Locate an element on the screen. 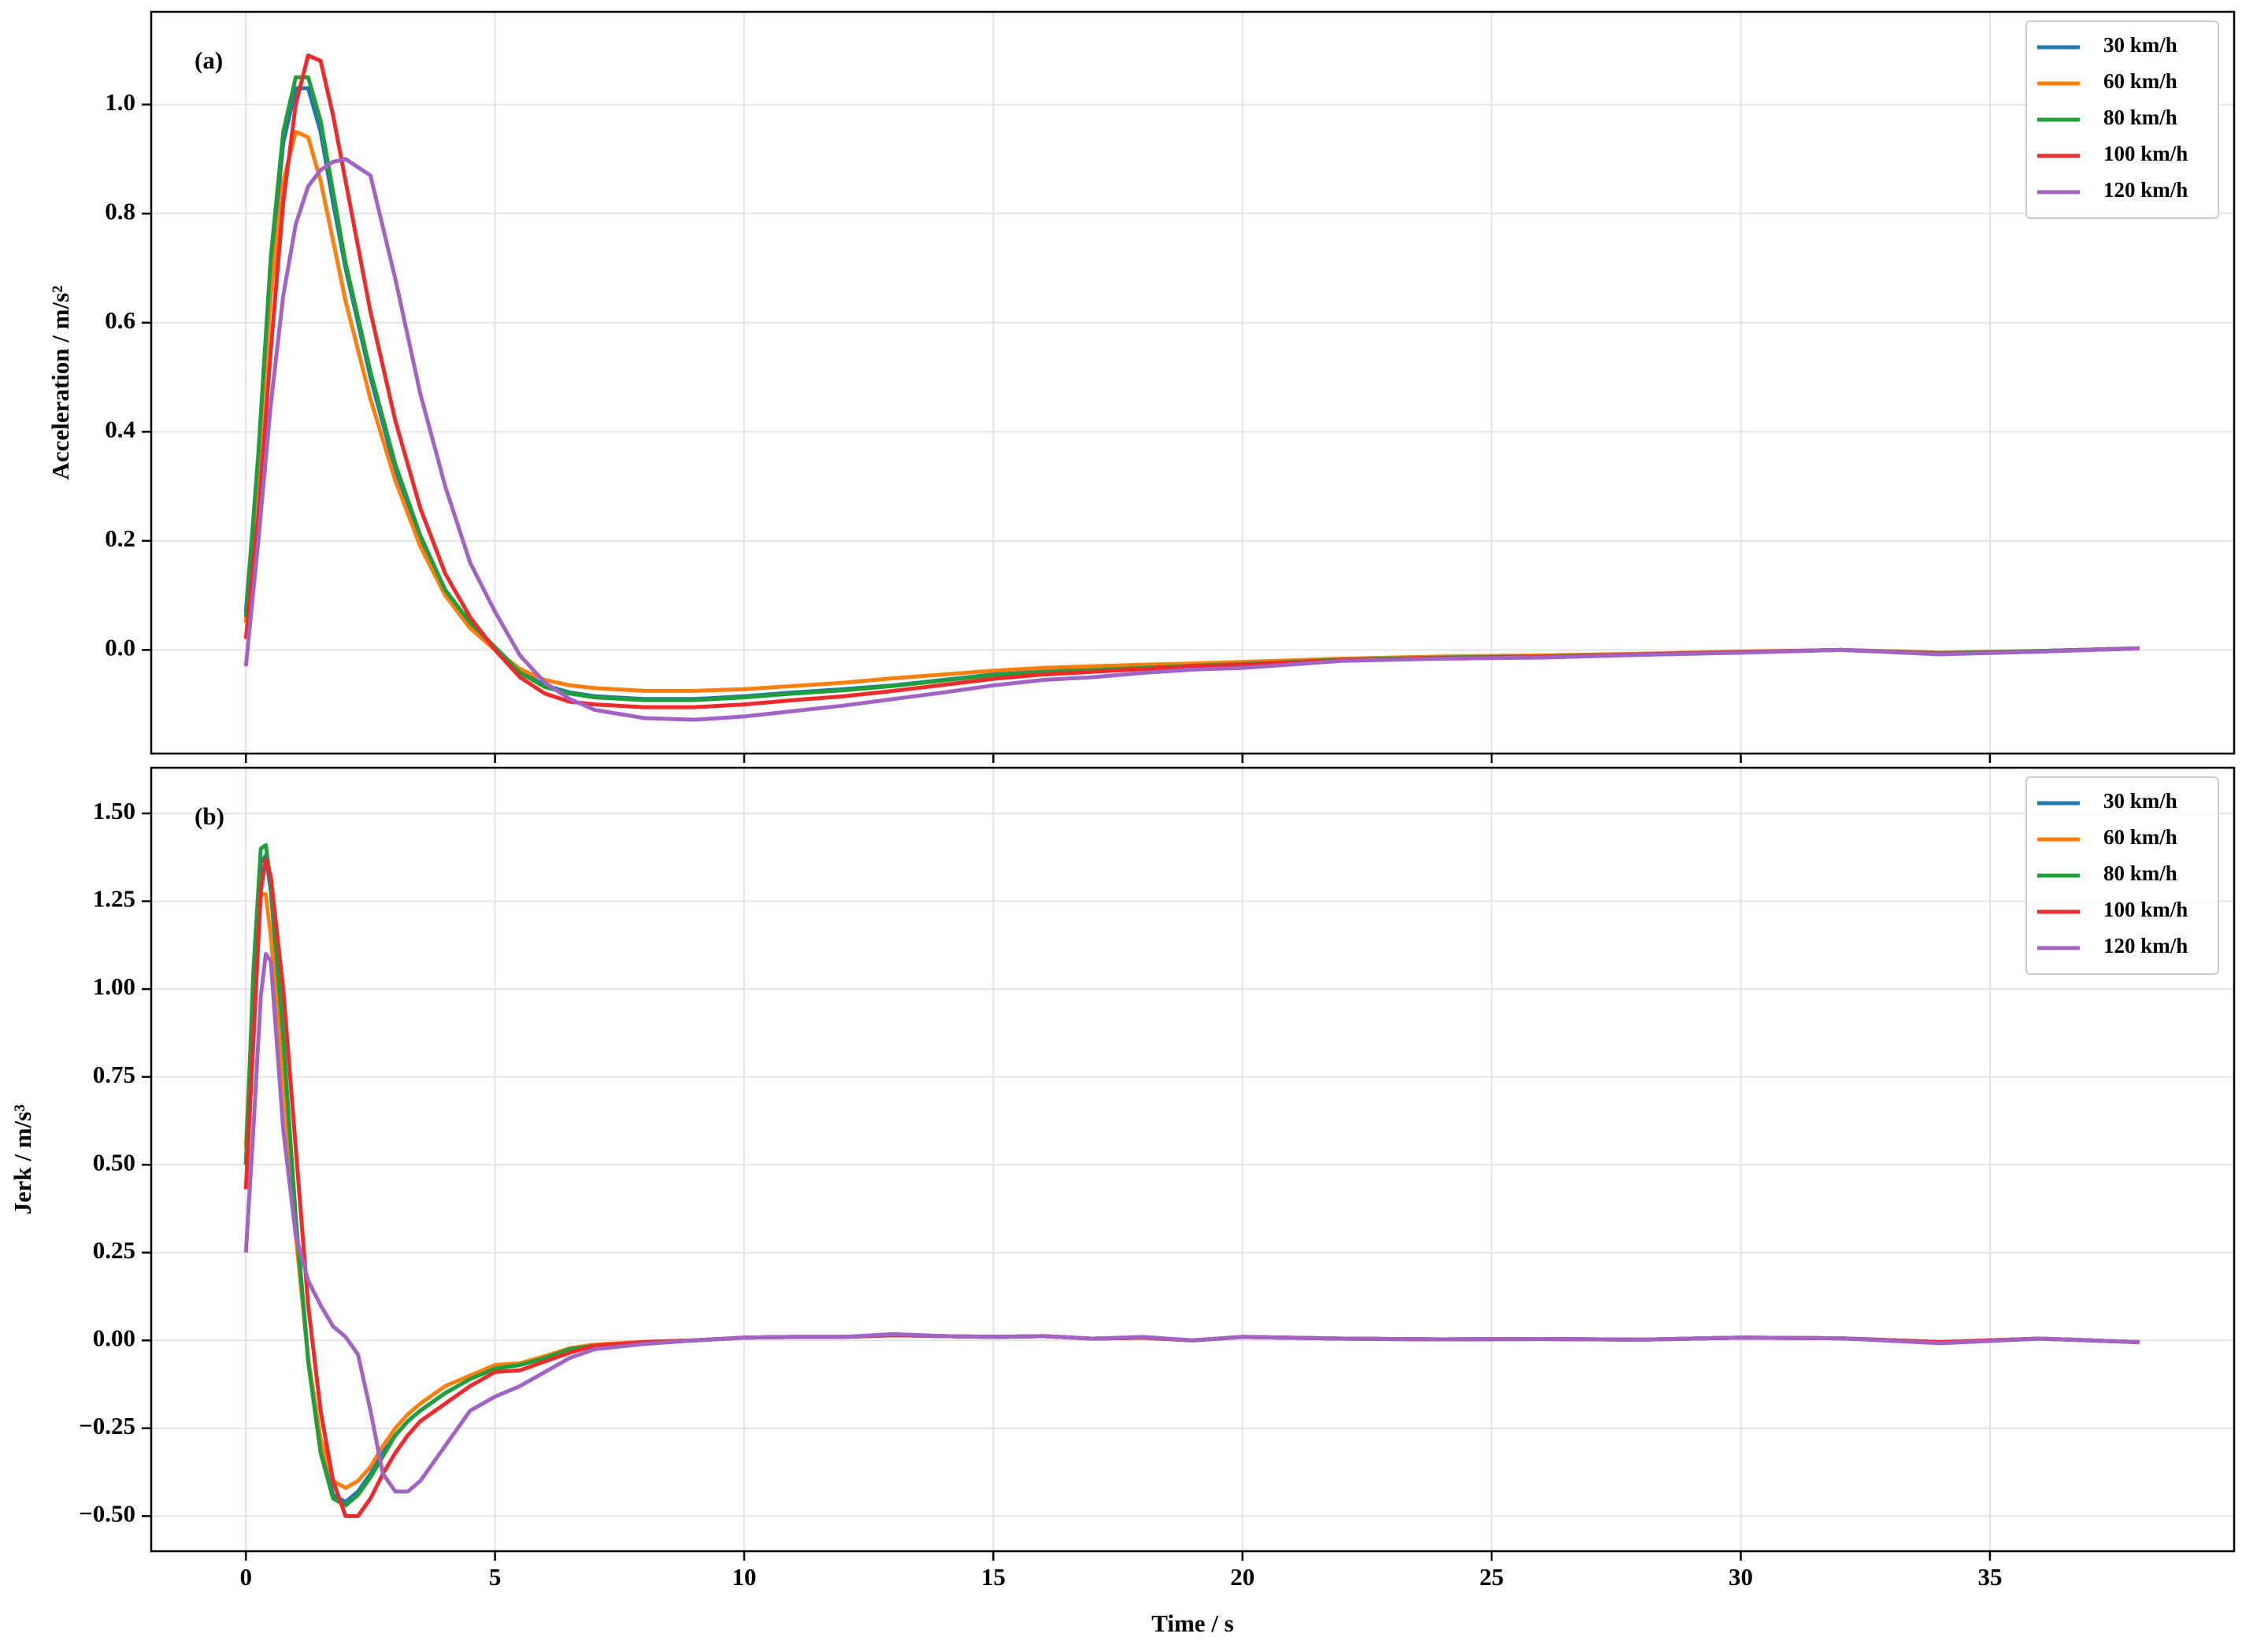 This screenshot has width=2242, height=1652. x-tick-label: 35 is located at coordinates (1989, 1577).